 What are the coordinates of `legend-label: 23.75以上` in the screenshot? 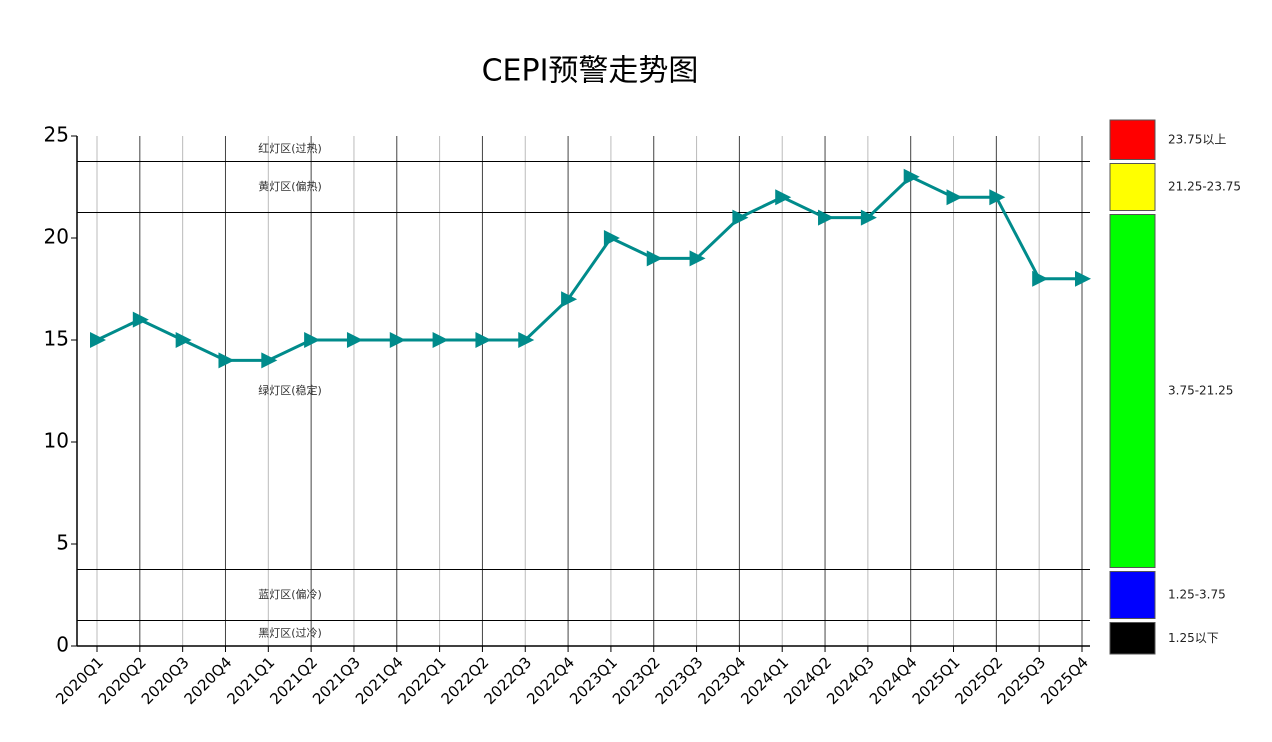 It's located at (1197, 139).